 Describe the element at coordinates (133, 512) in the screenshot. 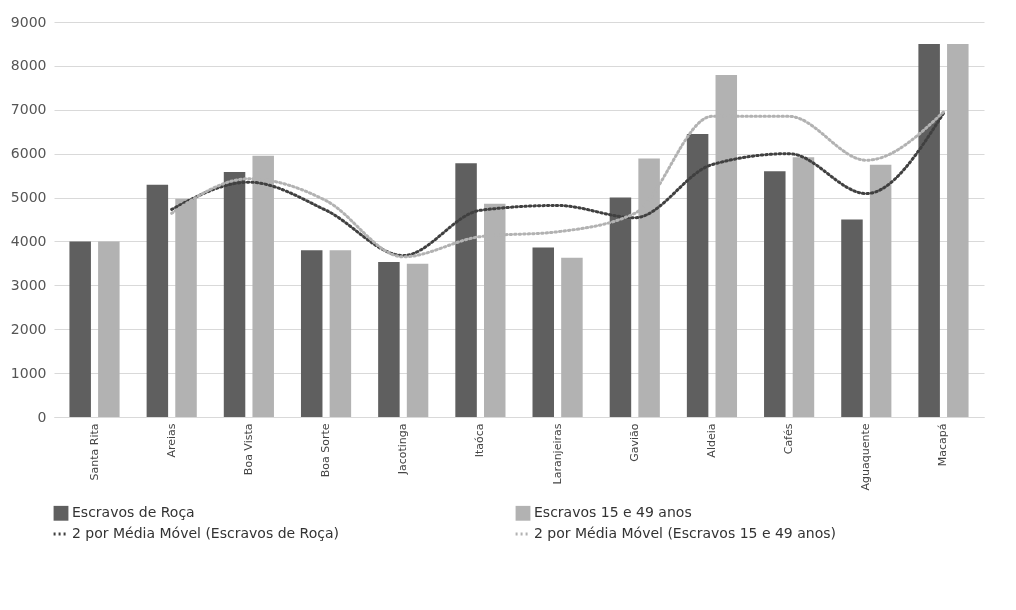

I see `legend-label: Escravos de Roça` at that location.